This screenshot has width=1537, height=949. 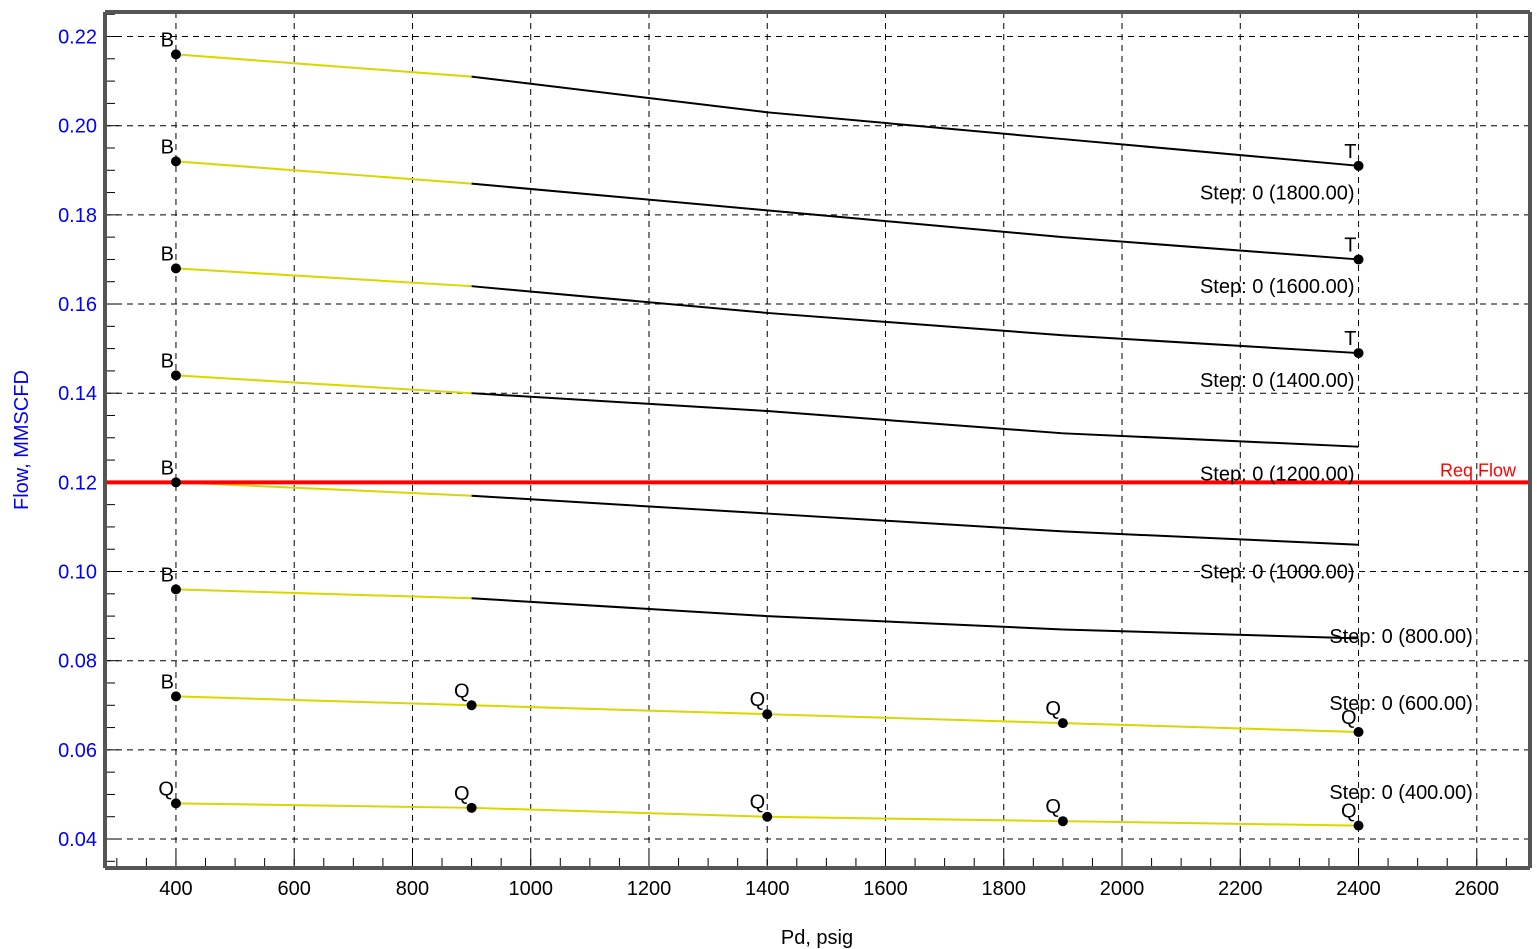 I want to click on req-flow-label: Req Flow, so click(x=1478, y=470).